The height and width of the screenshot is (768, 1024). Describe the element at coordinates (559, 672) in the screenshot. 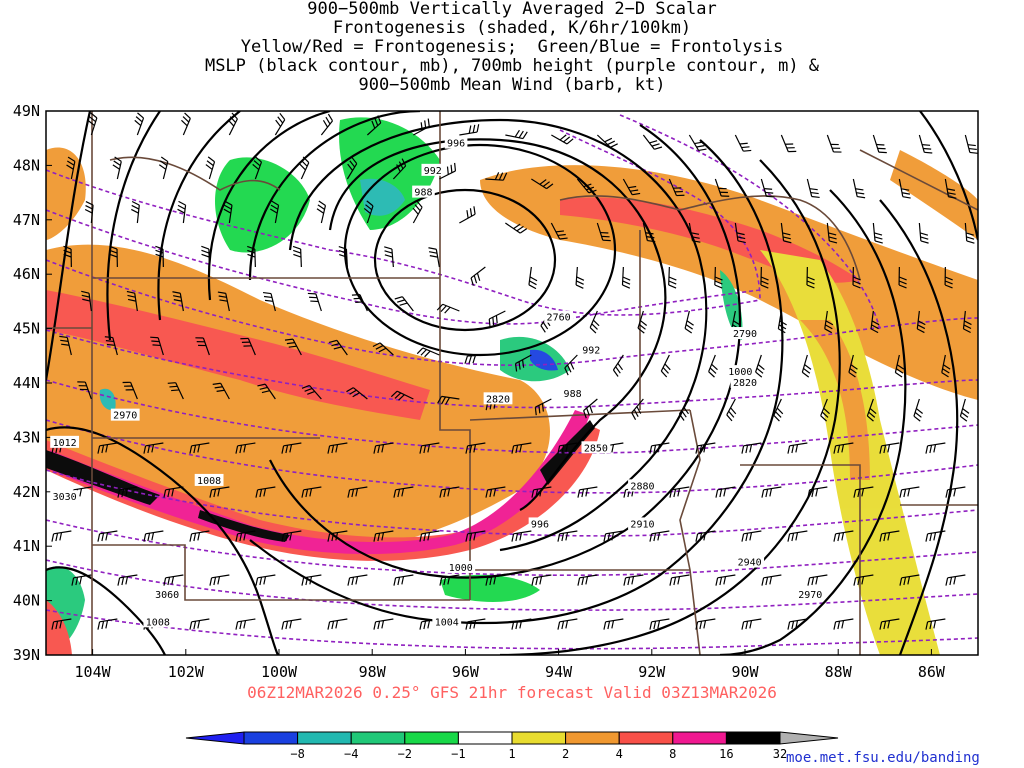

I see `lon-tick-label: 94W` at that location.